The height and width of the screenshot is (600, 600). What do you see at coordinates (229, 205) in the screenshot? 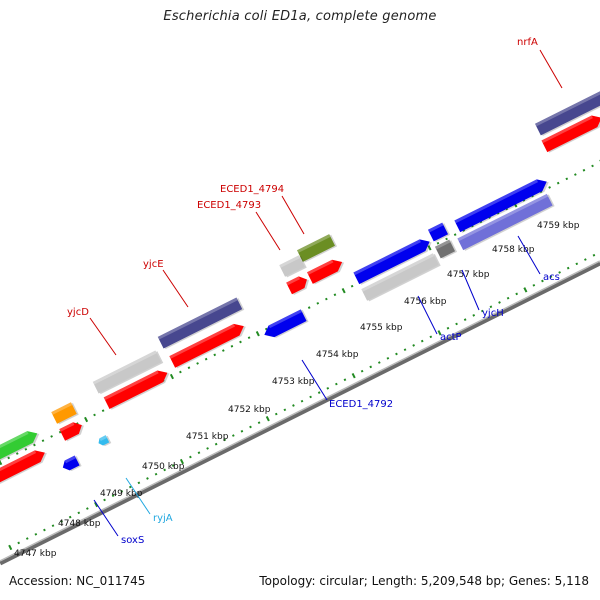
I see `gene-label: ECED1_4793` at bounding box center [229, 205].